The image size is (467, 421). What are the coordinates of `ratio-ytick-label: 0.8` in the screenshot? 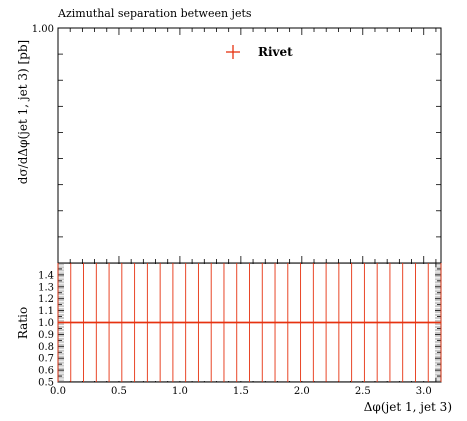 It's located at (46, 347).